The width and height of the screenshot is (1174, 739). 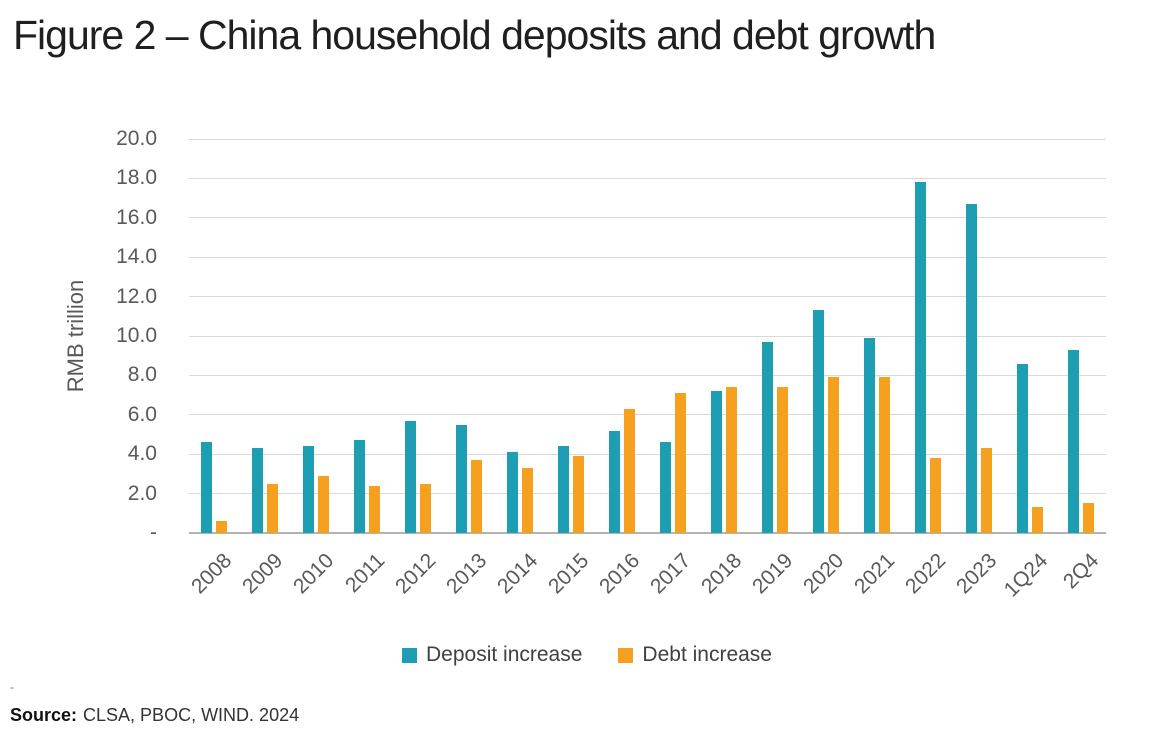 I want to click on debt-bar-2021, so click(x=884, y=455).